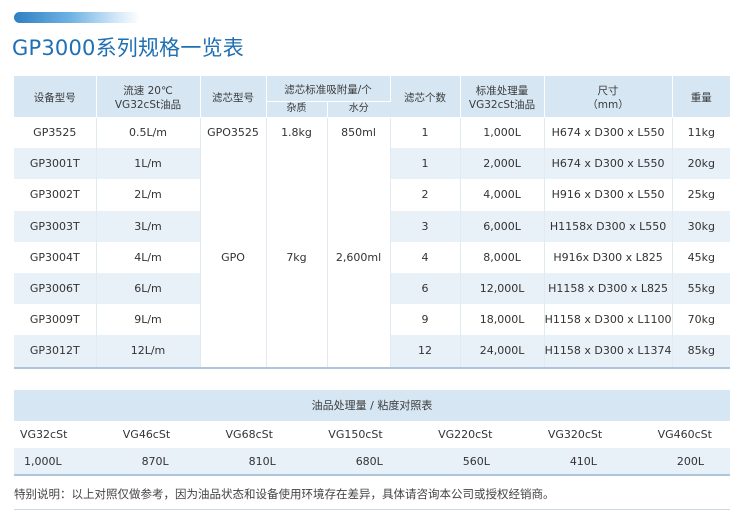  I want to click on viscosity-amount: 560L, so click(476, 461).